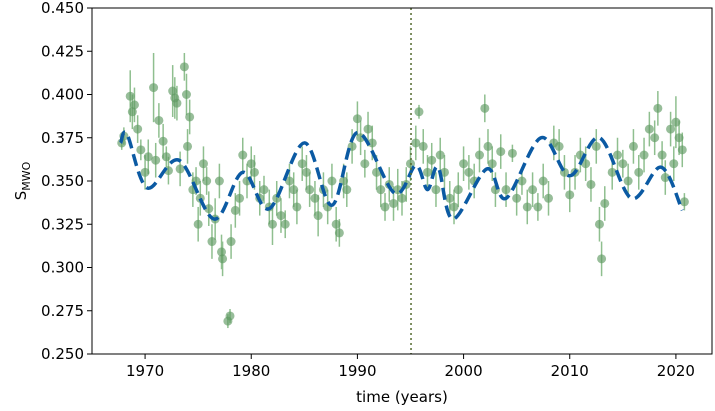 This screenshot has height=411, width=715. What do you see at coordinates (62, 51) in the screenshot?
I see `y-tick-label: 0.425` at bounding box center [62, 51].